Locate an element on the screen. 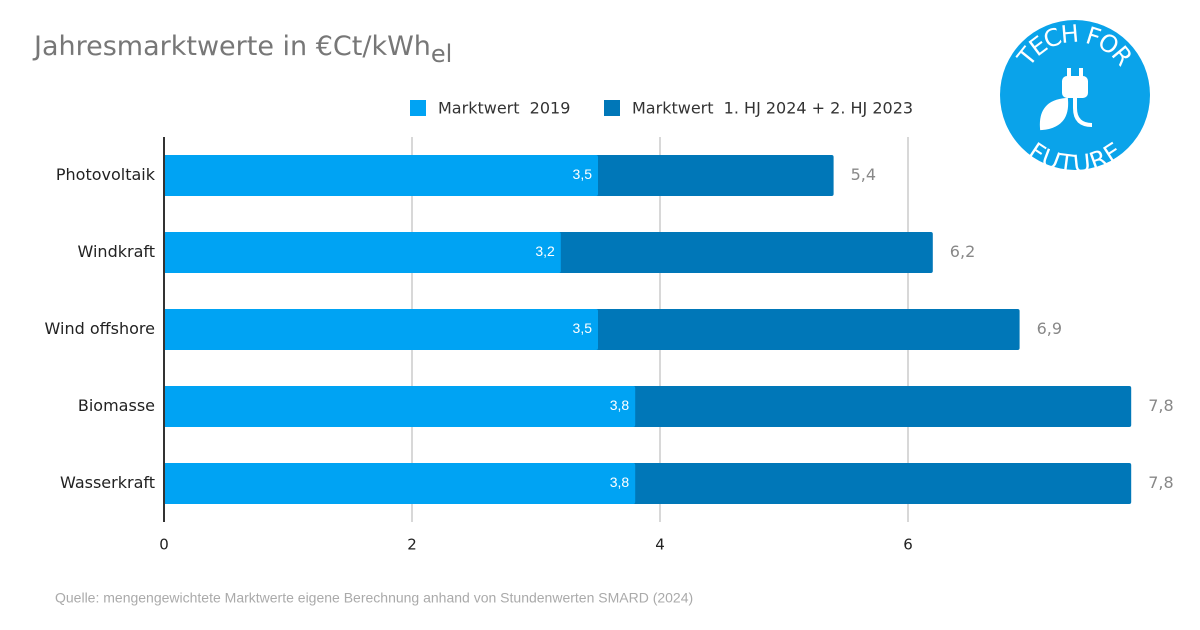  chart-title: Jahresmarktwerte in €Ct/kWhel is located at coordinates (242, 50).